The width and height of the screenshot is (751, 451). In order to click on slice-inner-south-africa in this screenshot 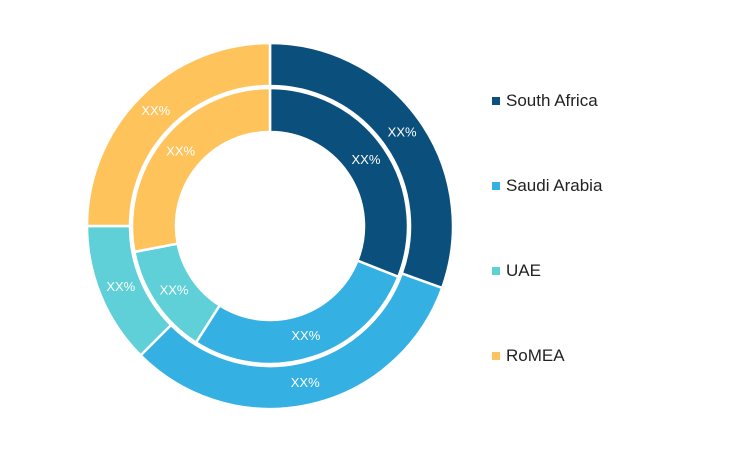, I will do `click(339, 182)`.